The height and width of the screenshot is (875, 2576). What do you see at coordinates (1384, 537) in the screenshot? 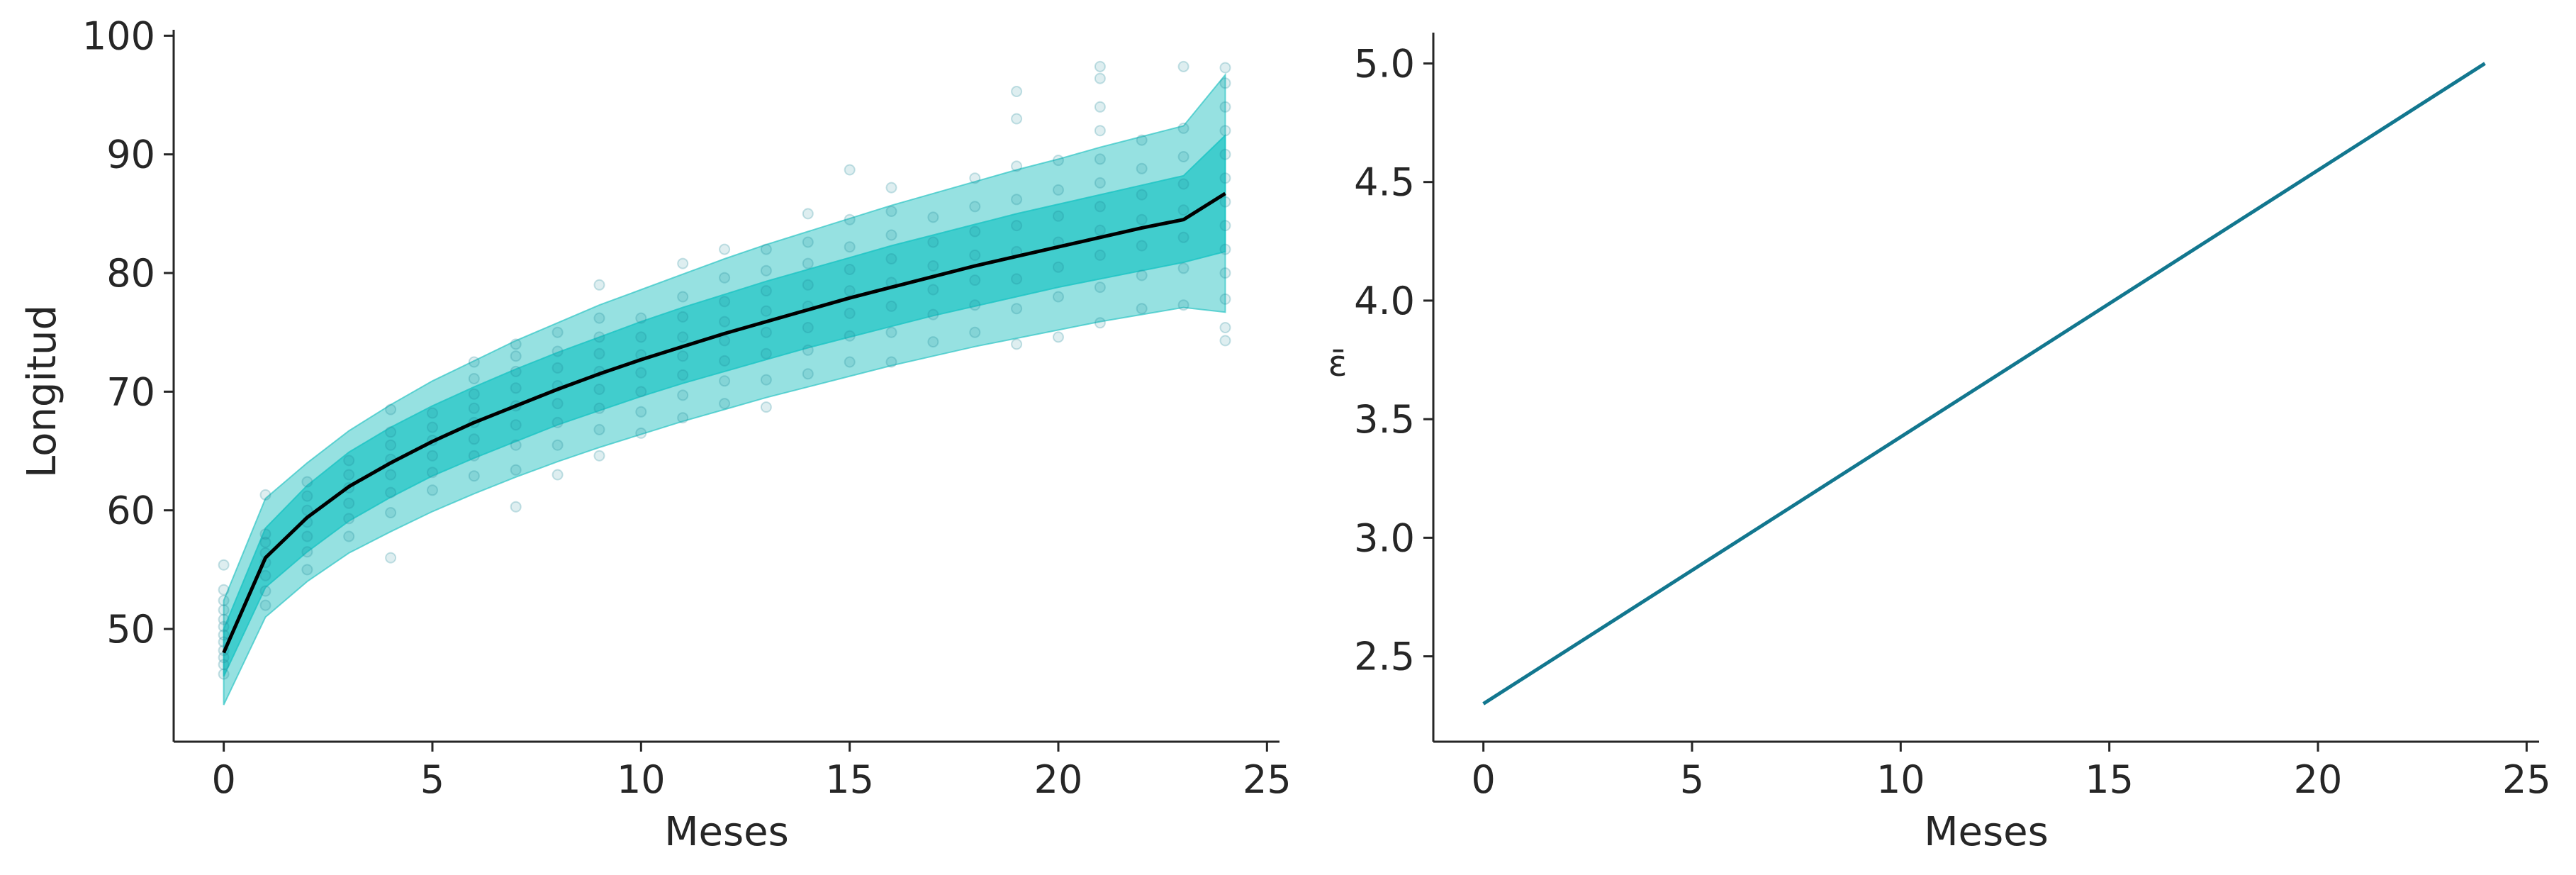
I see `right-y-tick-label: 3.0` at bounding box center [1384, 537].